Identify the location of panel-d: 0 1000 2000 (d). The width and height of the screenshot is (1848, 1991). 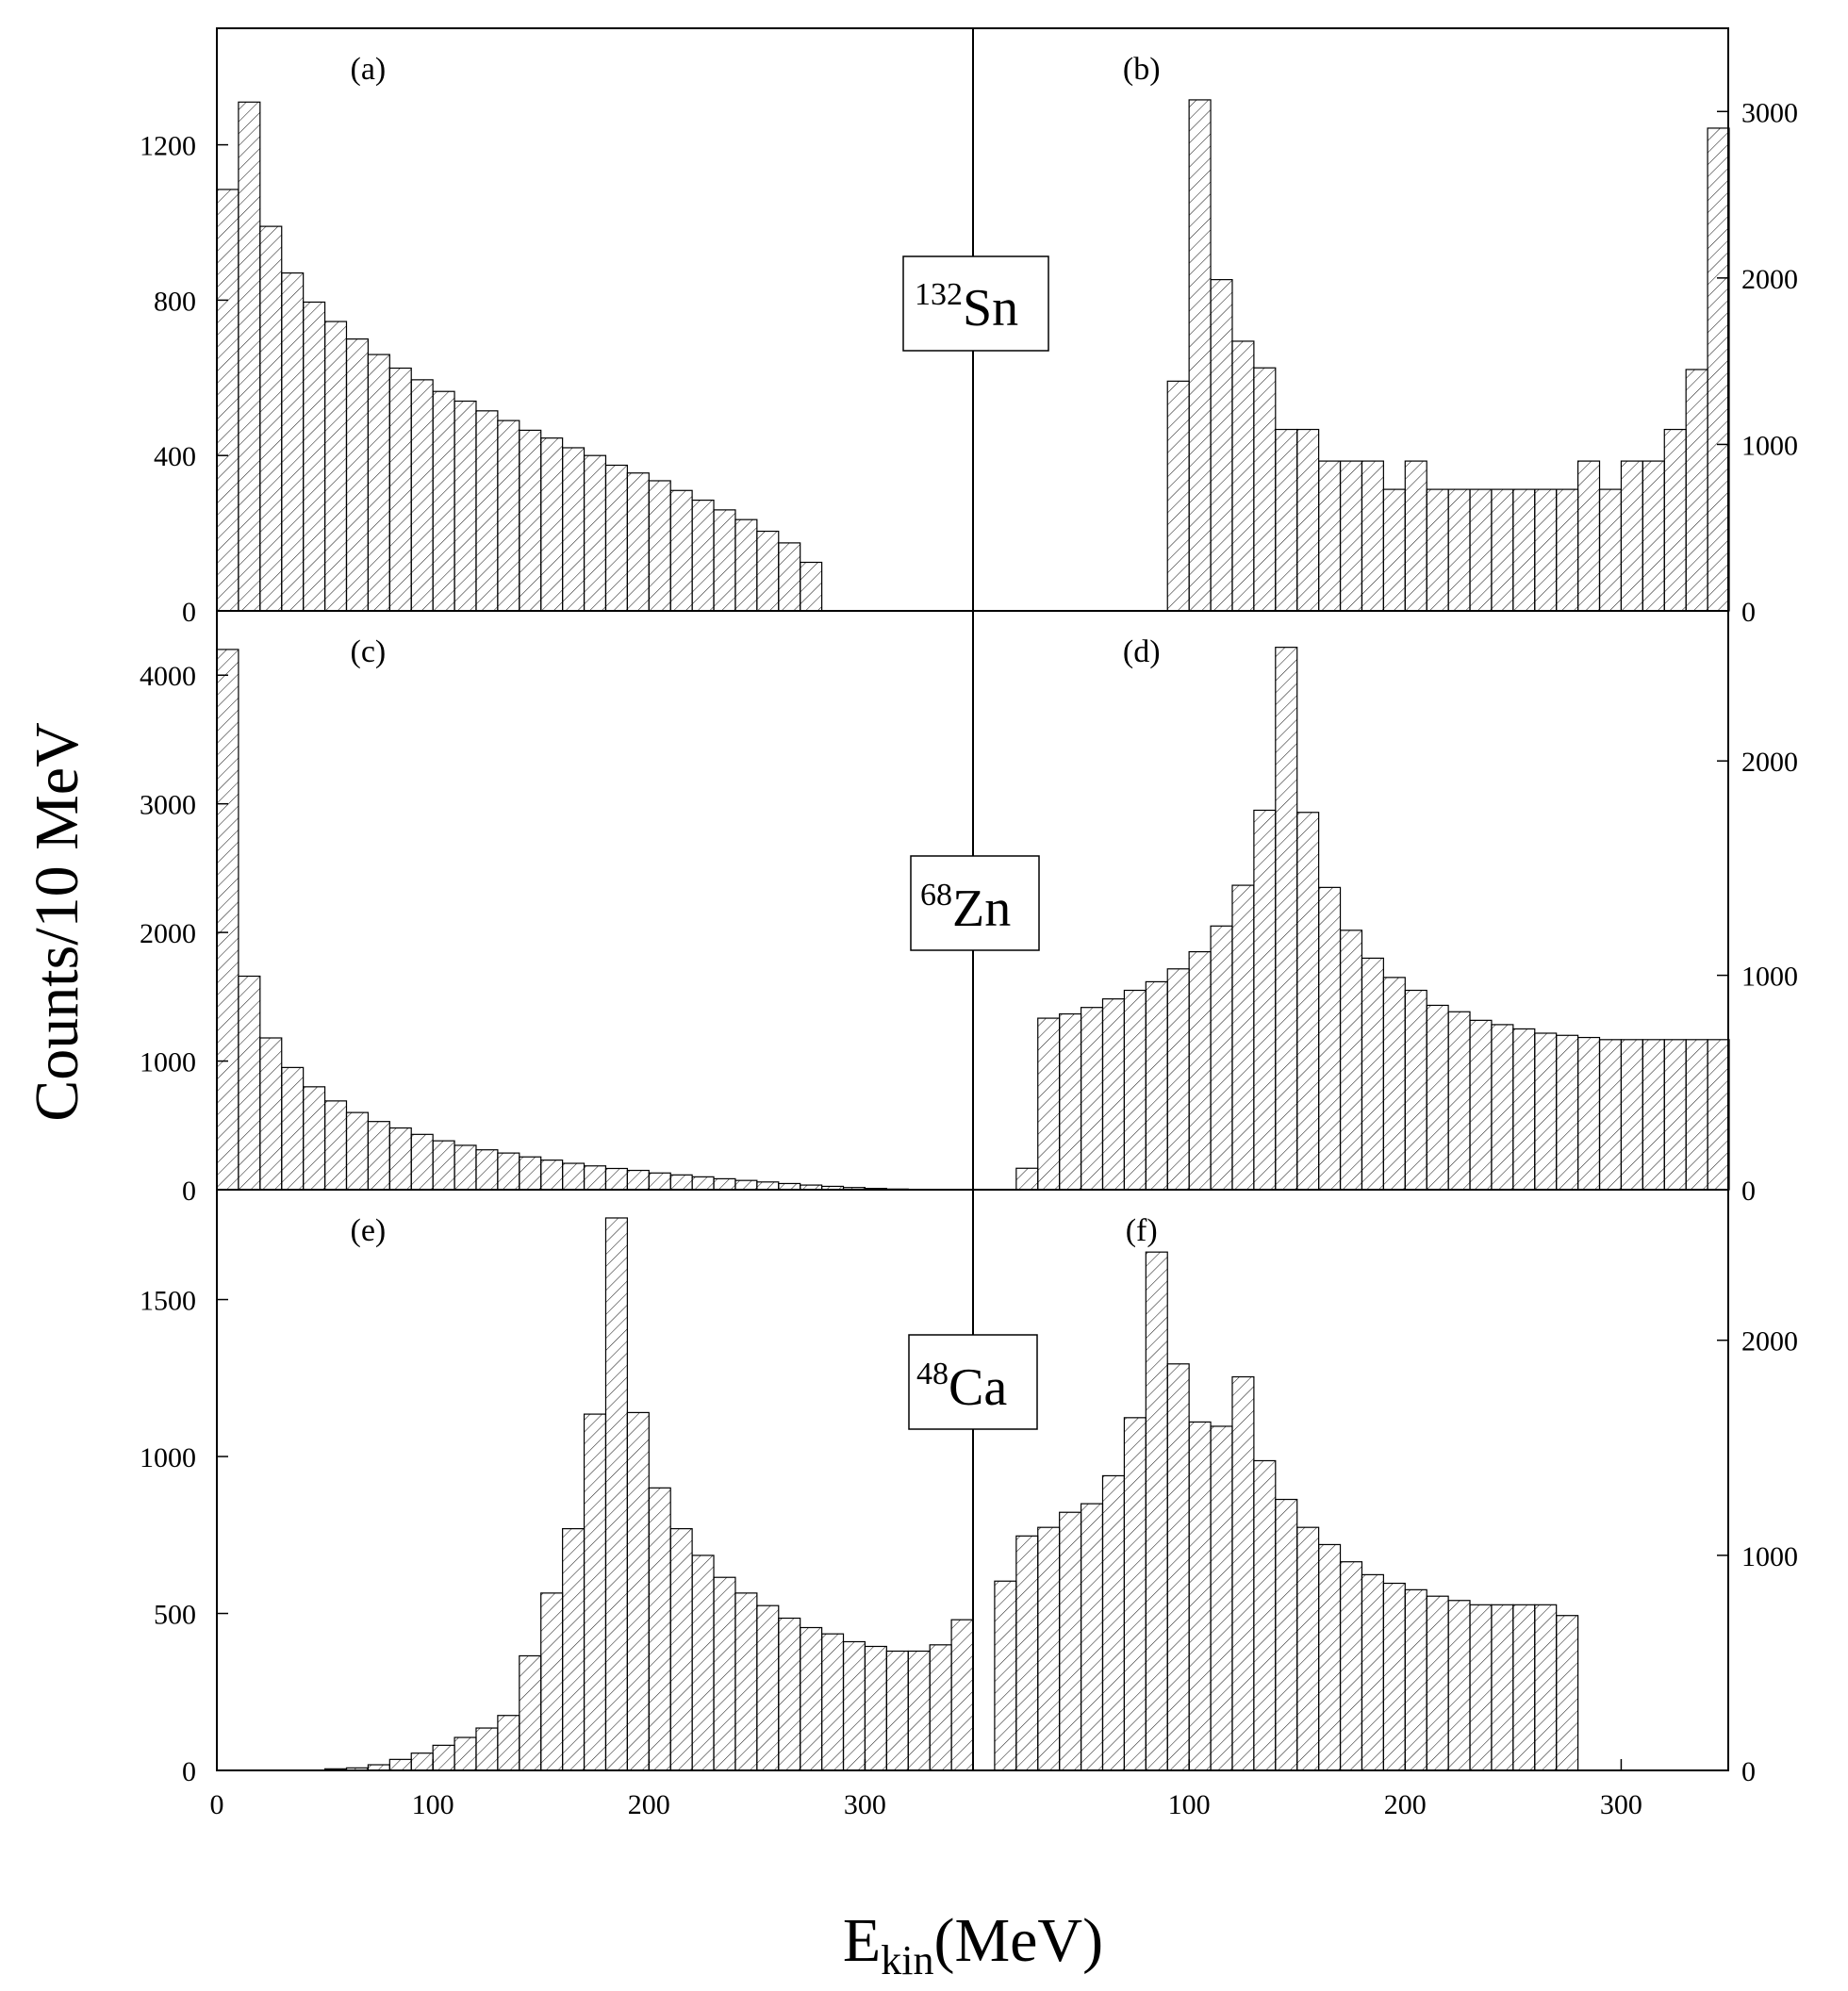
(1385, 920).